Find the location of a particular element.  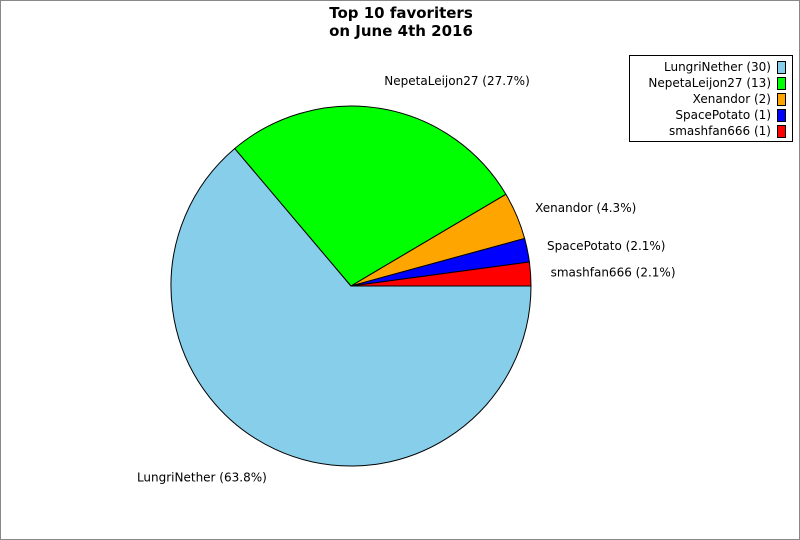

legend-label: SpacePotato (1) is located at coordinates (723, 115).